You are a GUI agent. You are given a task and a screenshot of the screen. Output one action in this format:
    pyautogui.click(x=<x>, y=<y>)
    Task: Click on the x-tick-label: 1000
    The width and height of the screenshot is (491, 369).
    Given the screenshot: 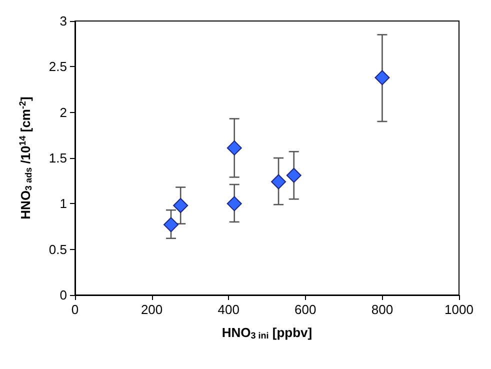 What is the action you would take?
    pyautogui.click(x=459, y=309)
    